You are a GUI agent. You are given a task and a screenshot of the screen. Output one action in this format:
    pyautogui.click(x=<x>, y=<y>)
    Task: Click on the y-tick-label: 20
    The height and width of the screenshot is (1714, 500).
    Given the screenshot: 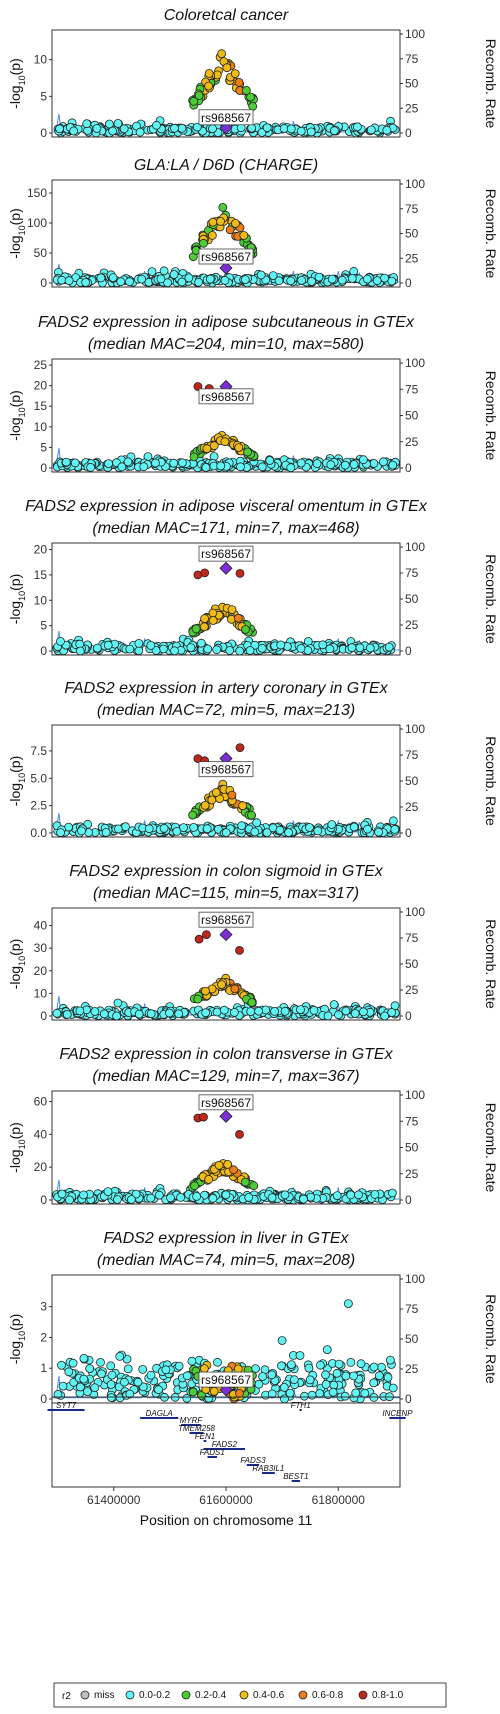 What is the action you would take?
    pyautogui.click(x=41, y=971)
    